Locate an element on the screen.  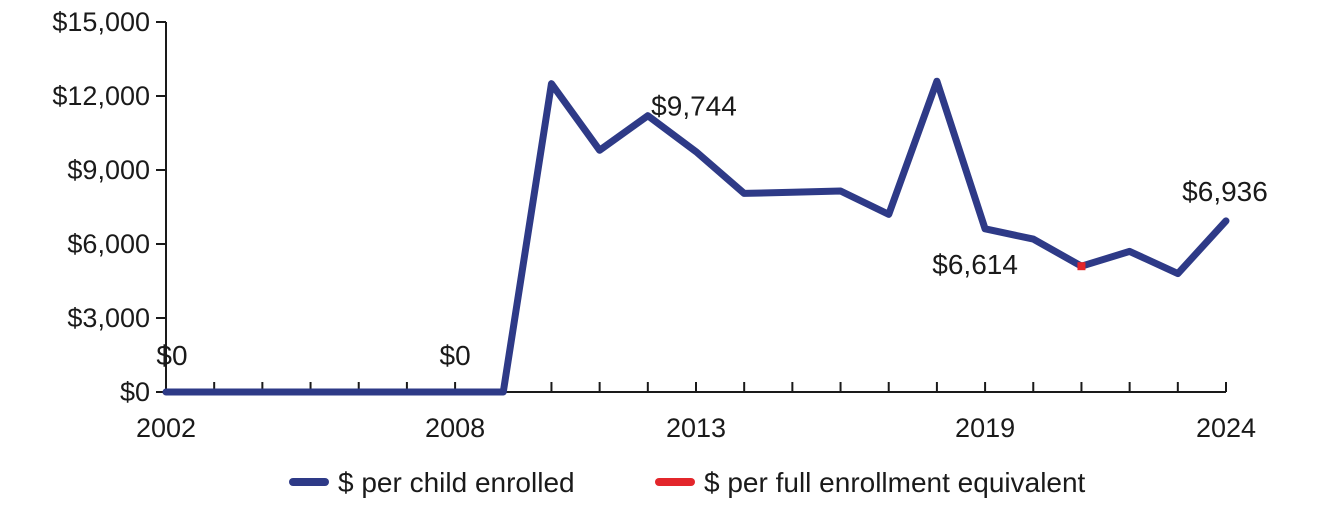
y-tick-label: $12,000 is located at coordinates (101, 96).